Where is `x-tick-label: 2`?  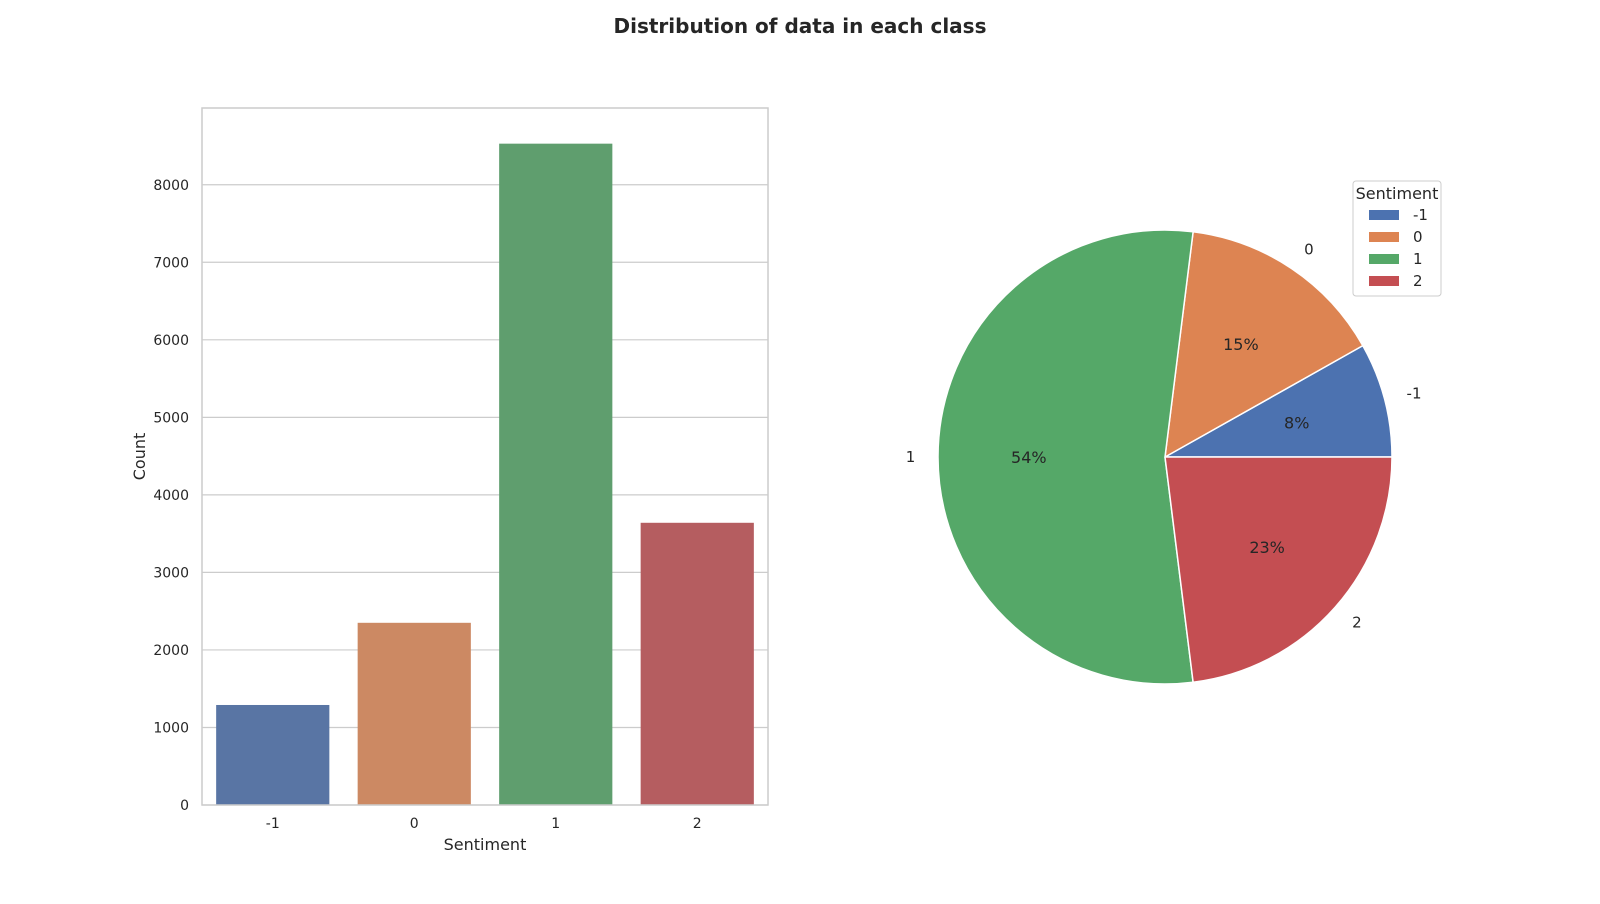 x-tick-label: 2 is located at coordinates (697, 824).